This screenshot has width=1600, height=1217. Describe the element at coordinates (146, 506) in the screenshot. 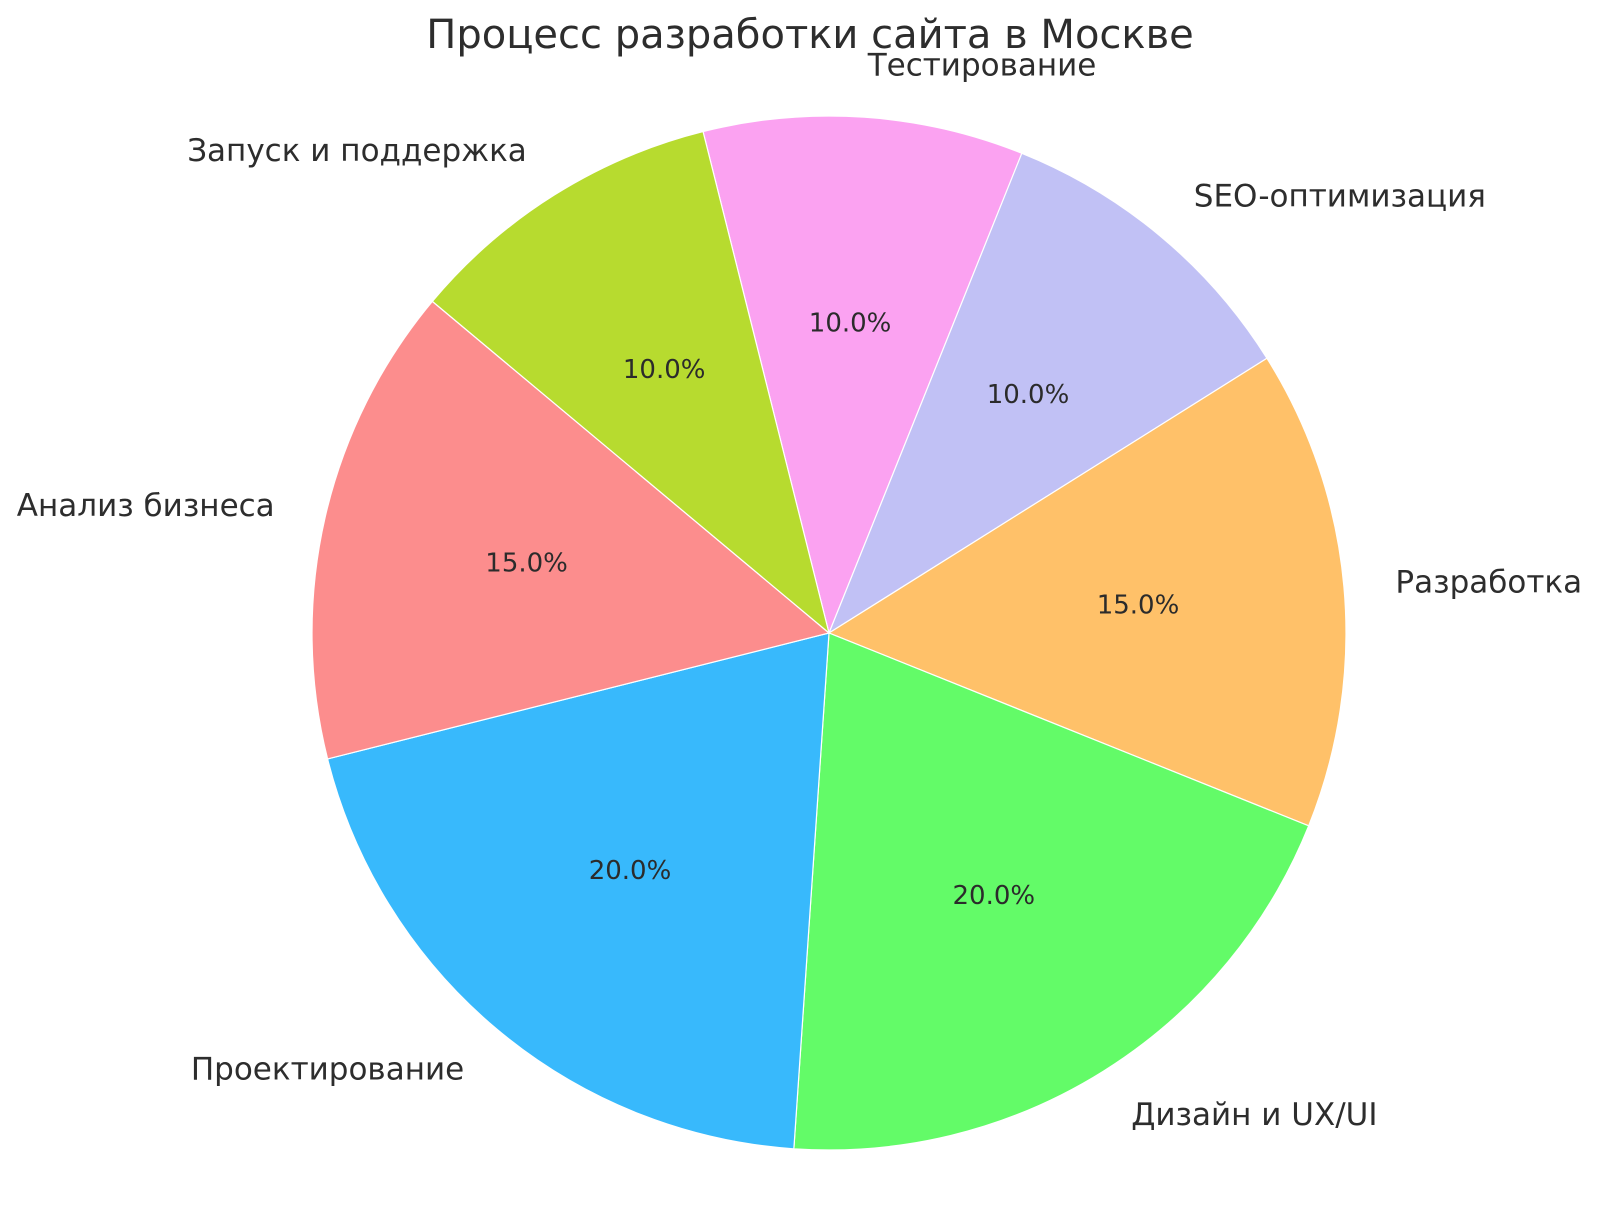

I see `slice-label: Анализ бизнеса` at that location.